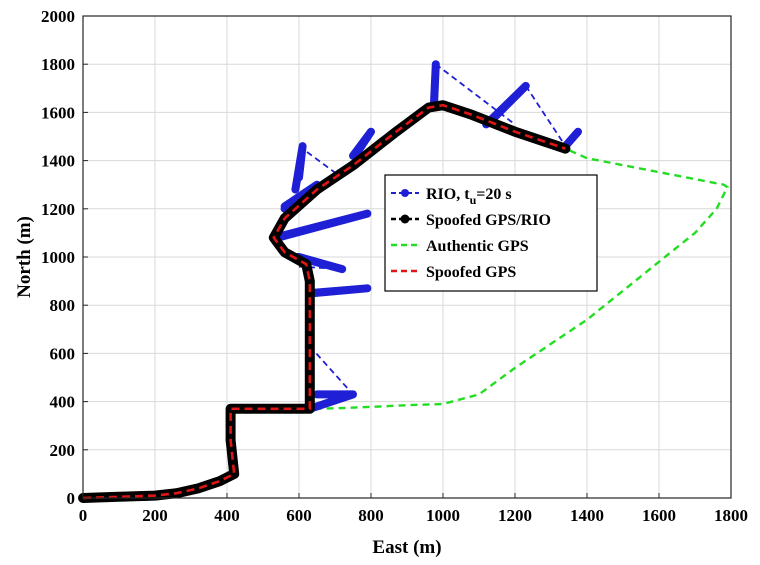 Image resolution: width=760 pixels, height=565 pixels. I want to click on legend-spoofed-gps-label: Spoofed GPS, so click(471, 272).